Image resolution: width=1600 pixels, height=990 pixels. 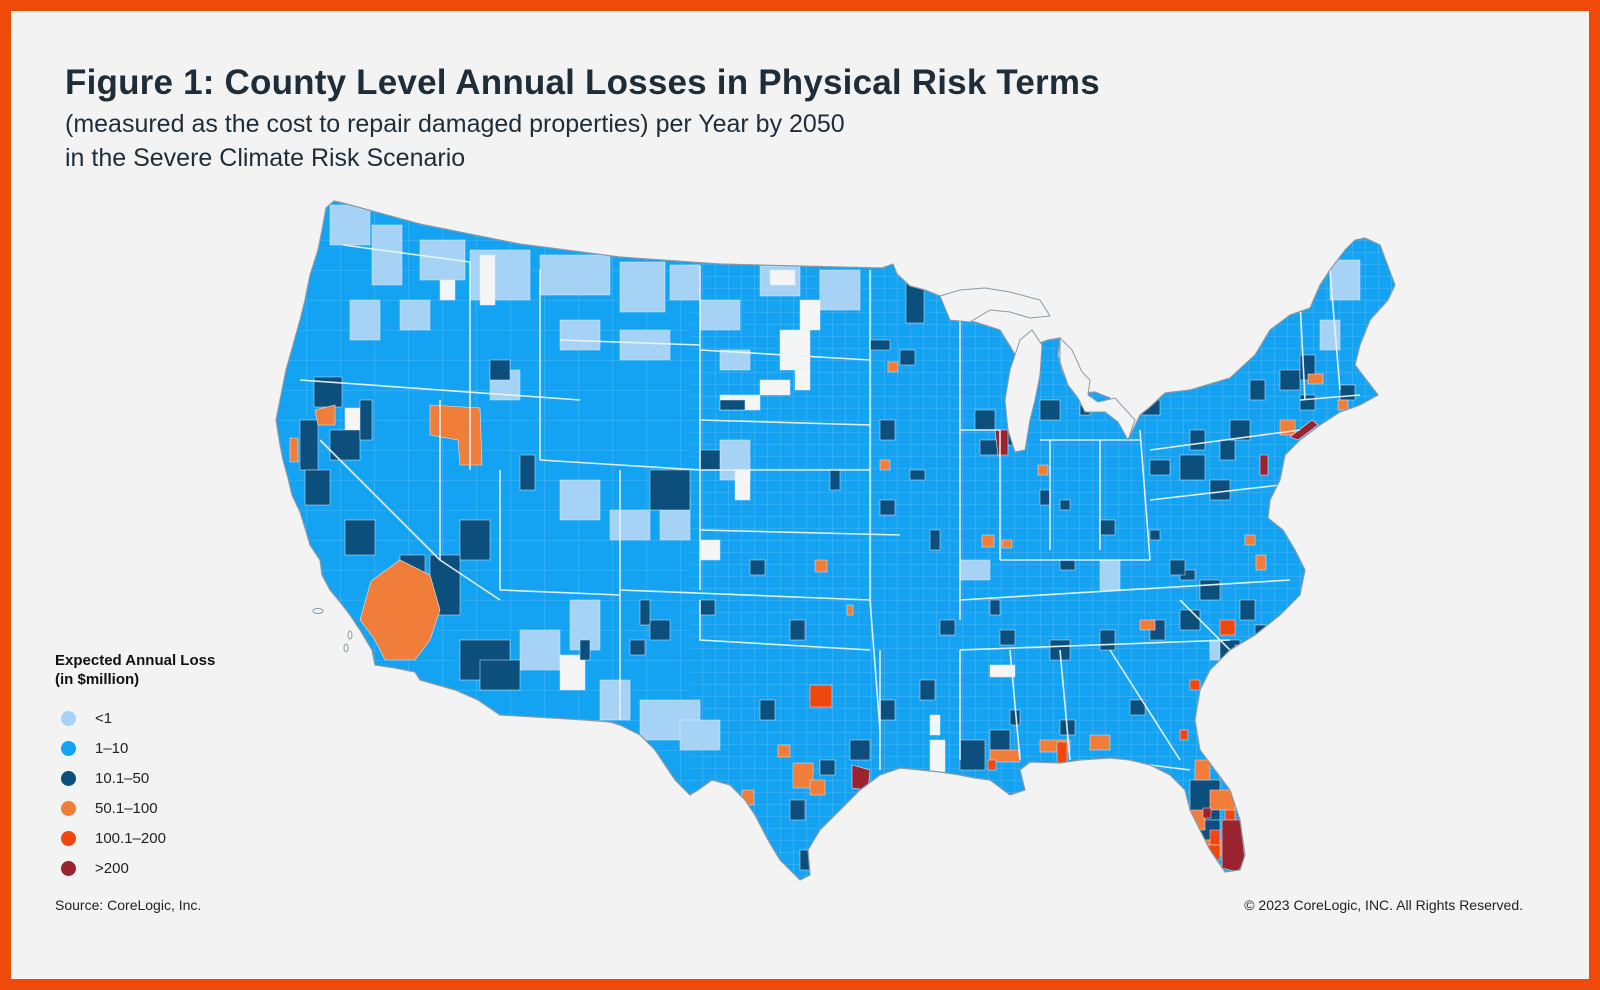 What do you see at coordinates (97, 679) in the screenshot?
I see `legend-title-line-2: (in $million)` at bounding box center [97, 679].